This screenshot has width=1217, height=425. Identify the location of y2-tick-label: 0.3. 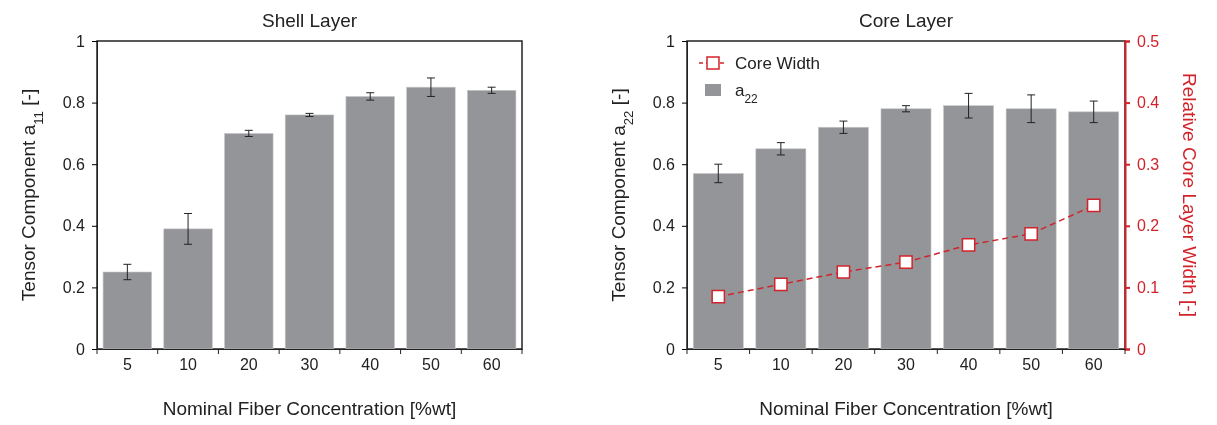
(1148, 164).